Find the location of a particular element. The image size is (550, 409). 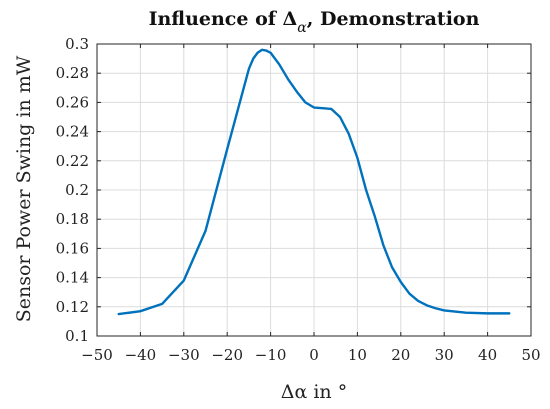

x-tick-label: −20 is located at coordinates (227, 355).